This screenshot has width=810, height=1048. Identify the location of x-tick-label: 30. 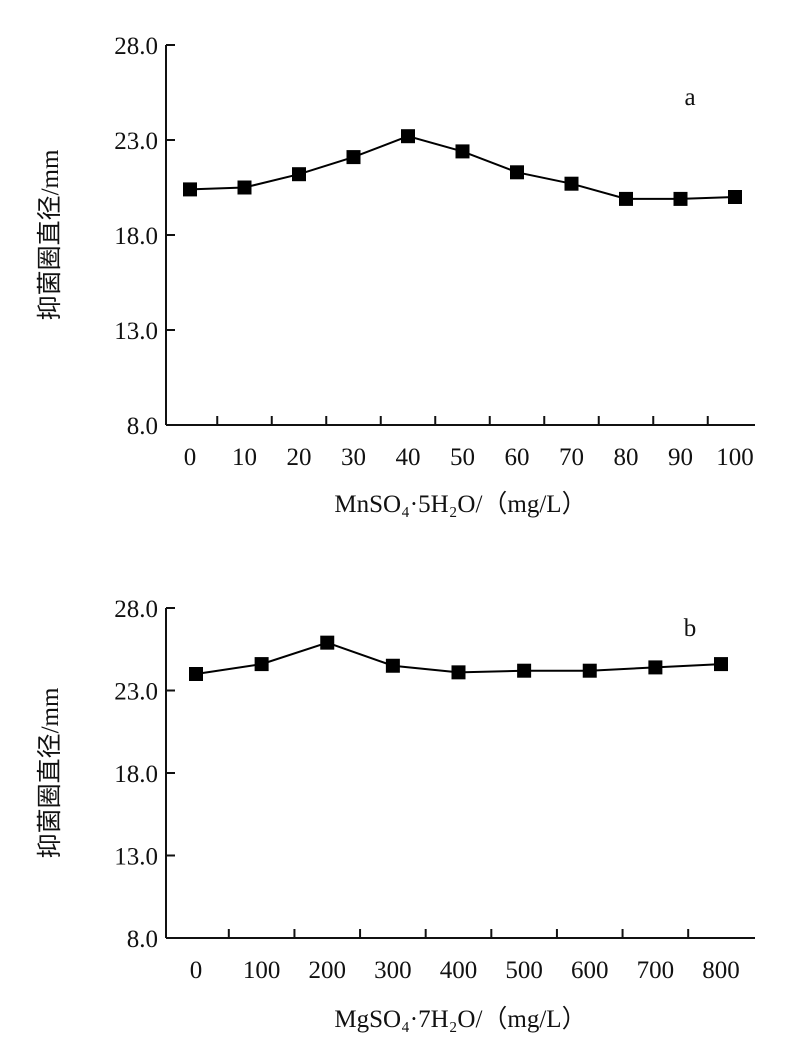
(353, 457).